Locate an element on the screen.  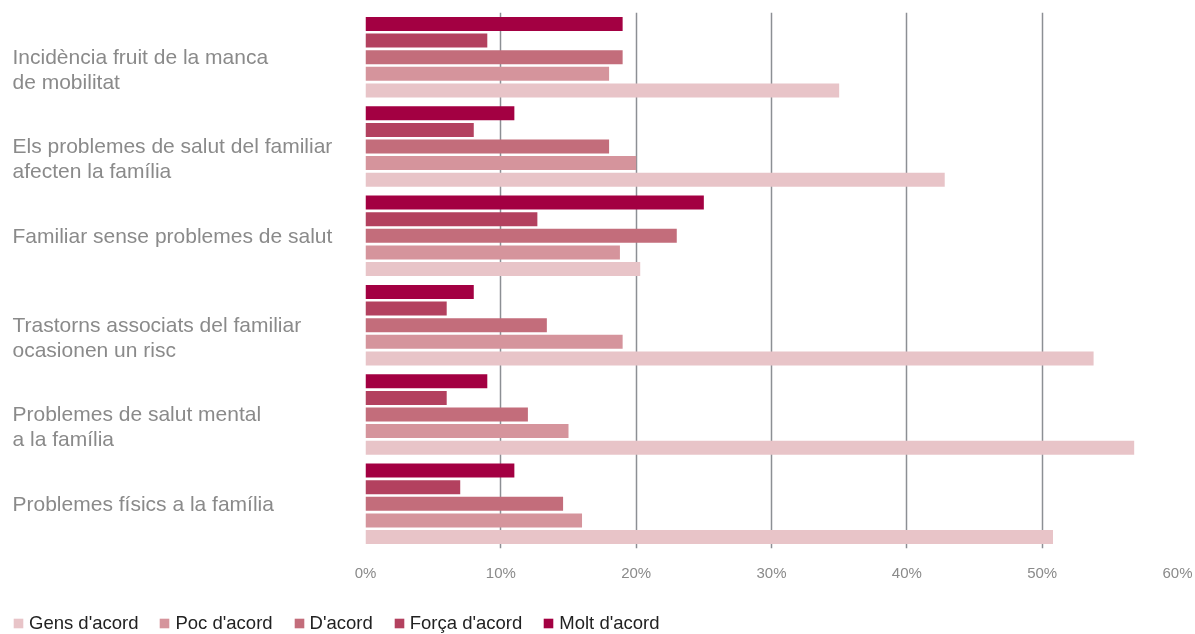
y-tick-label: Problemes físics a la família is located at coordinates (143, 504).